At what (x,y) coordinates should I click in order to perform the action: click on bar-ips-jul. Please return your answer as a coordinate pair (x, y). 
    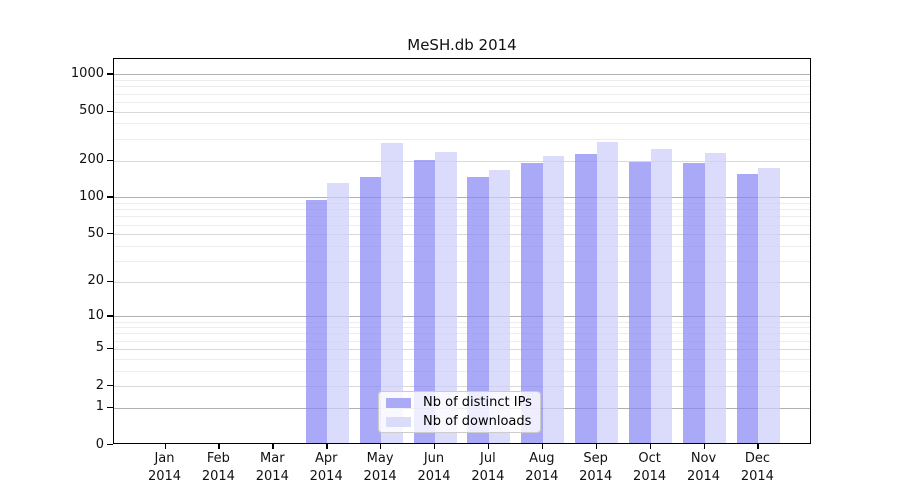
    Looking at the image, I should click on (478, 310).